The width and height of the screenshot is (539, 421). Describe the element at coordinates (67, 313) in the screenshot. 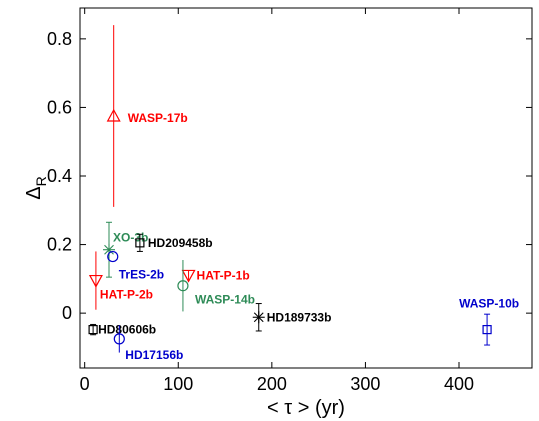

I see `y-tick-label: 0` at that location.